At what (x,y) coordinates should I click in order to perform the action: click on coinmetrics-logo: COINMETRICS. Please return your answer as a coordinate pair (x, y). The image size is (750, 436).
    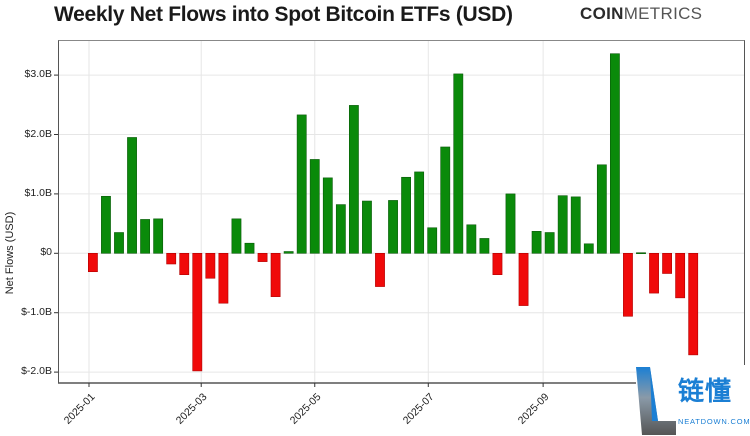
    Looking at the image, I should click on (641, 14).